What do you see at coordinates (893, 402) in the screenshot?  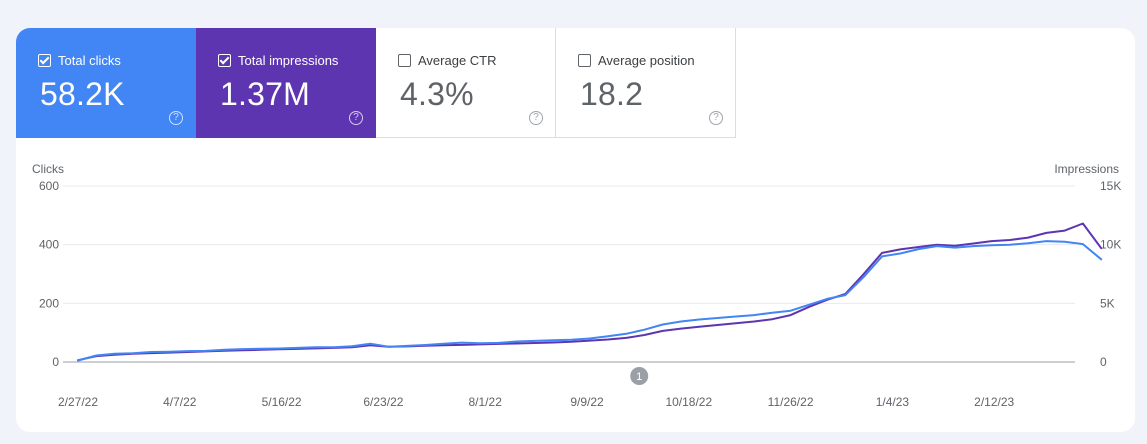 I see `x-tick-label: 1/4/23` at bounding box center [893, 402].